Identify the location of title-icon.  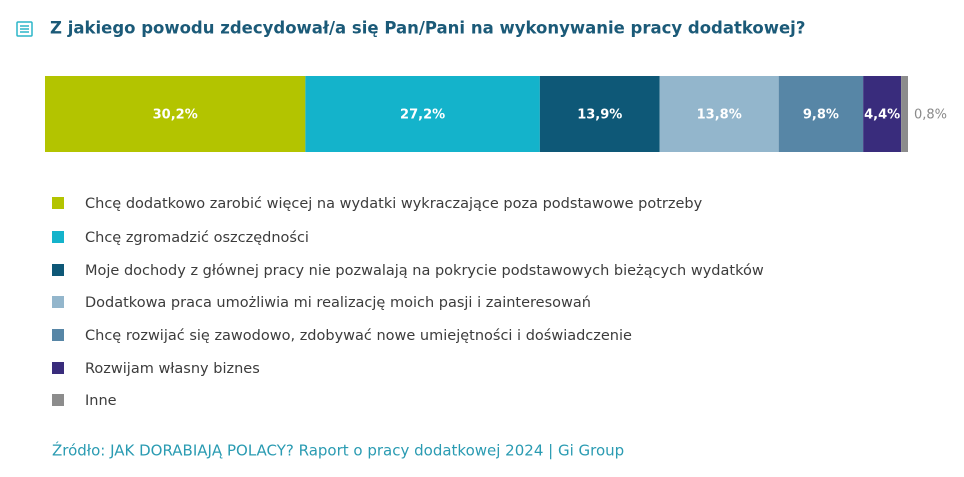
(24, 29).